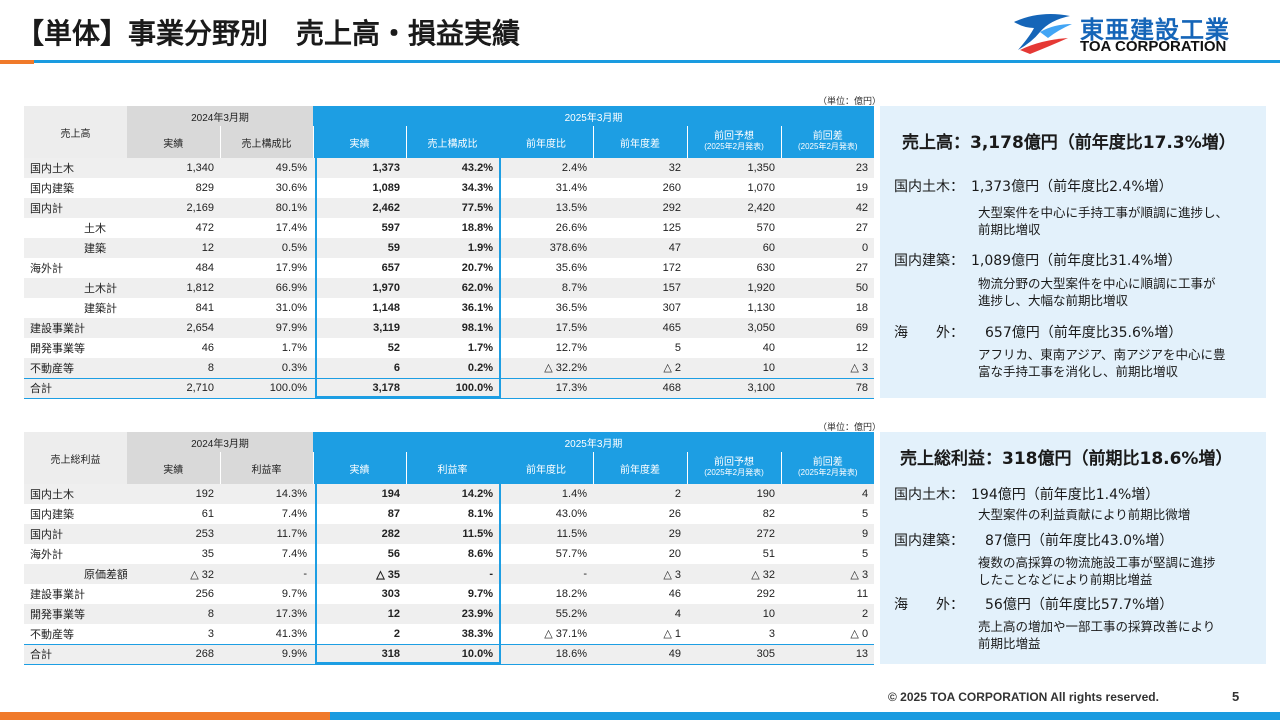 This screenshot has width=1280, height=720. Describe the element at coordinates (828, 574) in the screenshot. I see `cell-fdiff: △ 3` at that location.